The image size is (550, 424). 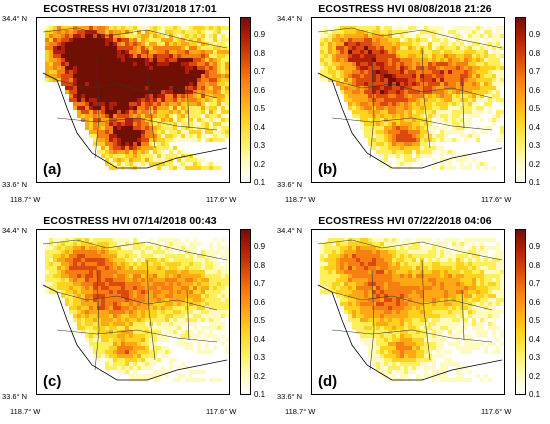 I want to click on panel-title: ECOSTRESS HVI 07/31/2018 17:01, so click(x=130, y=9).